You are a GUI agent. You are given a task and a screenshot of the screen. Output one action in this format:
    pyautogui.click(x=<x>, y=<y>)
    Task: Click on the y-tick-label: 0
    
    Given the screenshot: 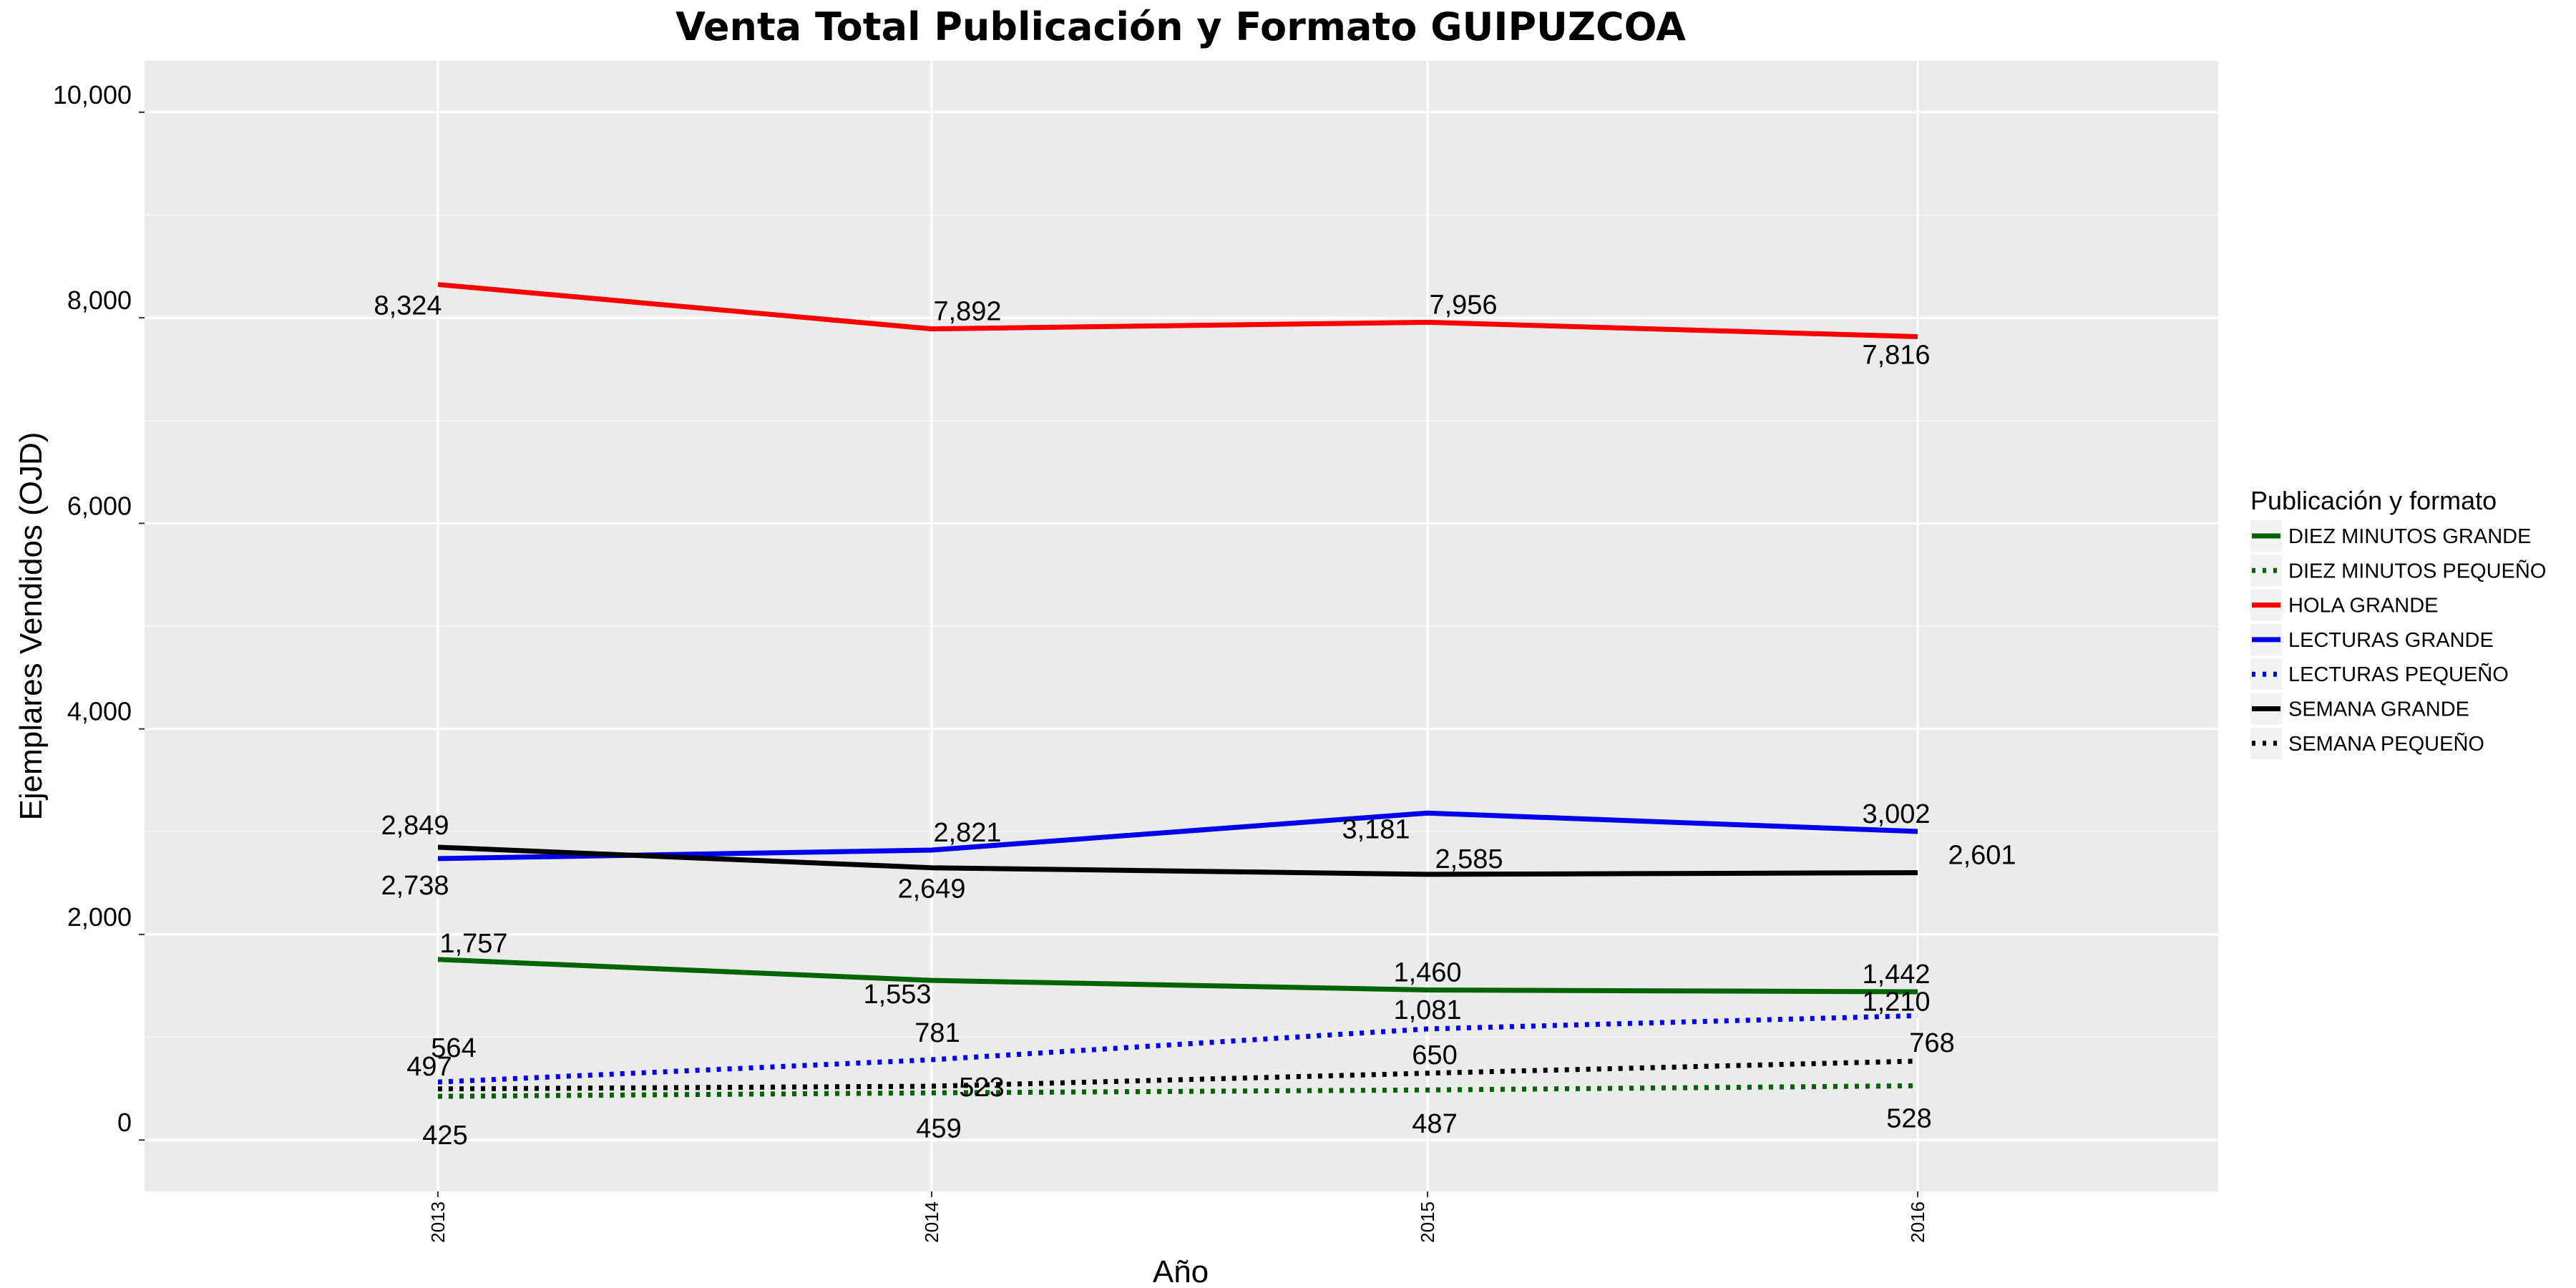 What is the action you would take?
    pyautogui.click(x=124, y=1122)
    